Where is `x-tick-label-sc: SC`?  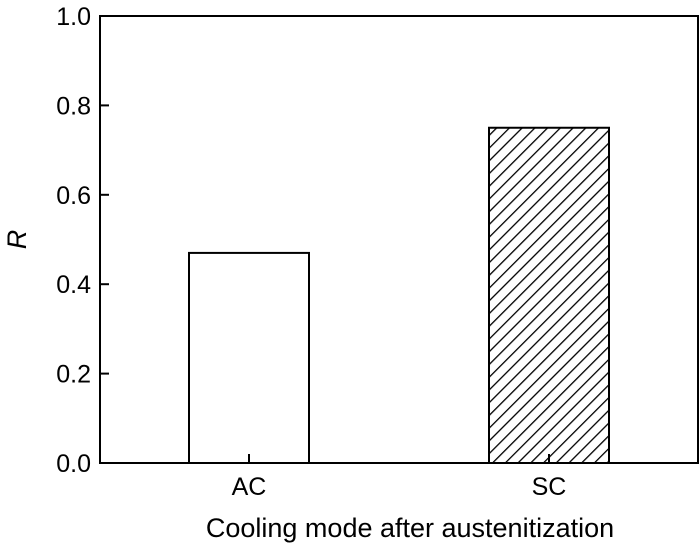
x-tick-label-sc: SC is located at coordinates (549, 487).